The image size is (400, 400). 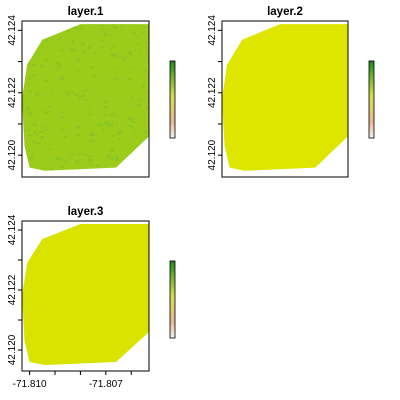 I want to click on x-tick-label: -71.810, so click(x=30, y=384).